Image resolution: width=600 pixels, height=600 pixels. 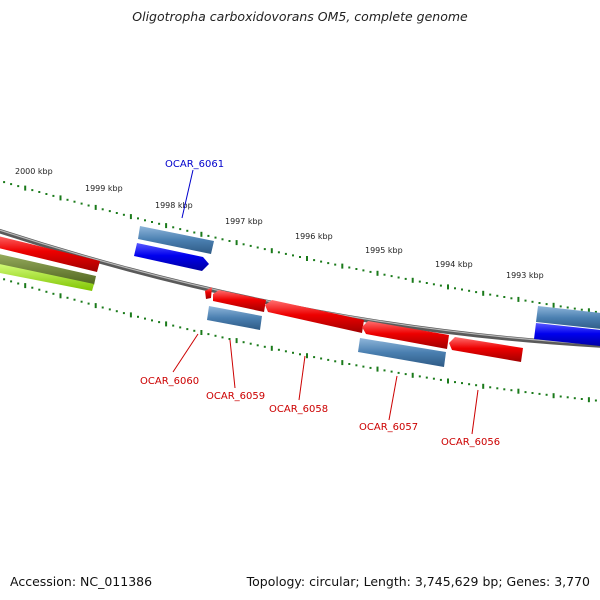 I want to click on kbp-label-1993: 1993 kbp, so click(x=525, y=275).